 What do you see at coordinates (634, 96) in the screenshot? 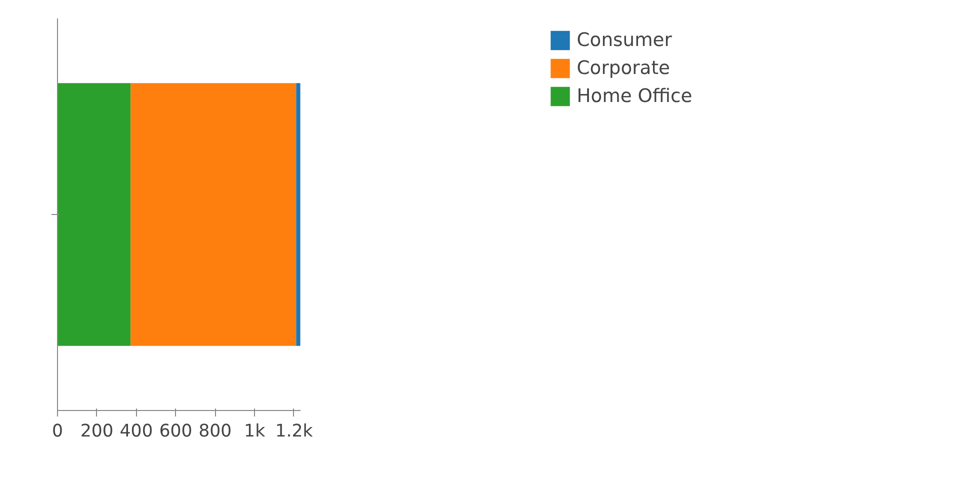
I see `legend-label: Home Office` at bounding box center [634, 96].